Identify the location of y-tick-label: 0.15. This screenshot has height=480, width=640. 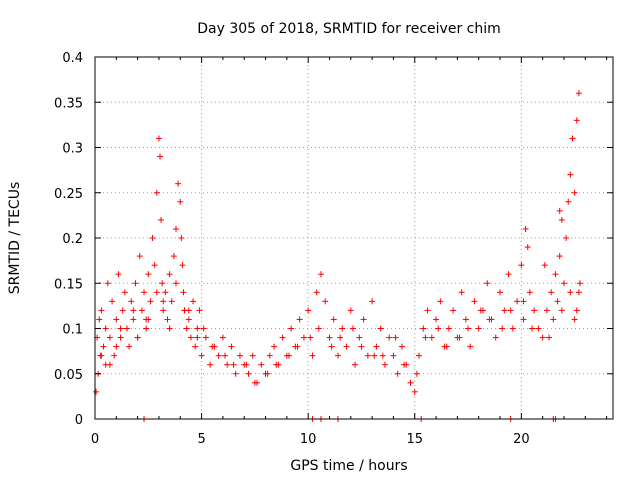
(68, 284).